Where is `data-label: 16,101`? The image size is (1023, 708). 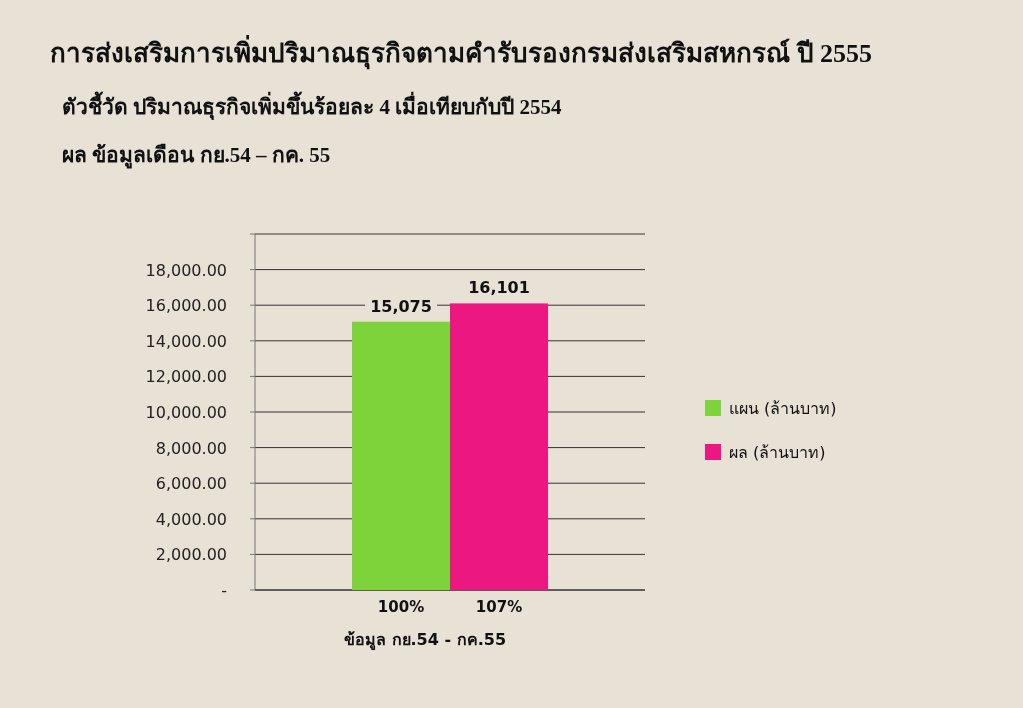
data-label: 16,101 is located at coordinates (499, 288).